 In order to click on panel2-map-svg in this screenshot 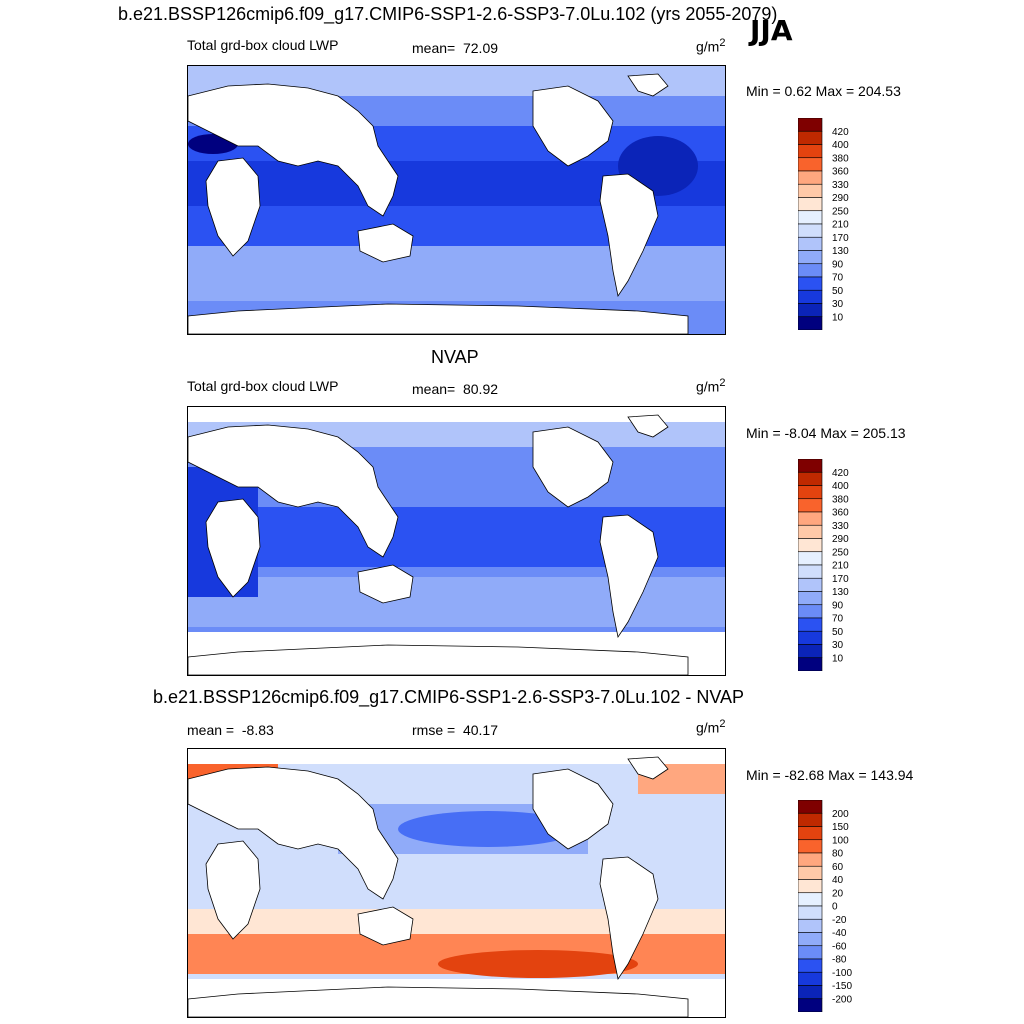, I will do `click(456, 541)`.